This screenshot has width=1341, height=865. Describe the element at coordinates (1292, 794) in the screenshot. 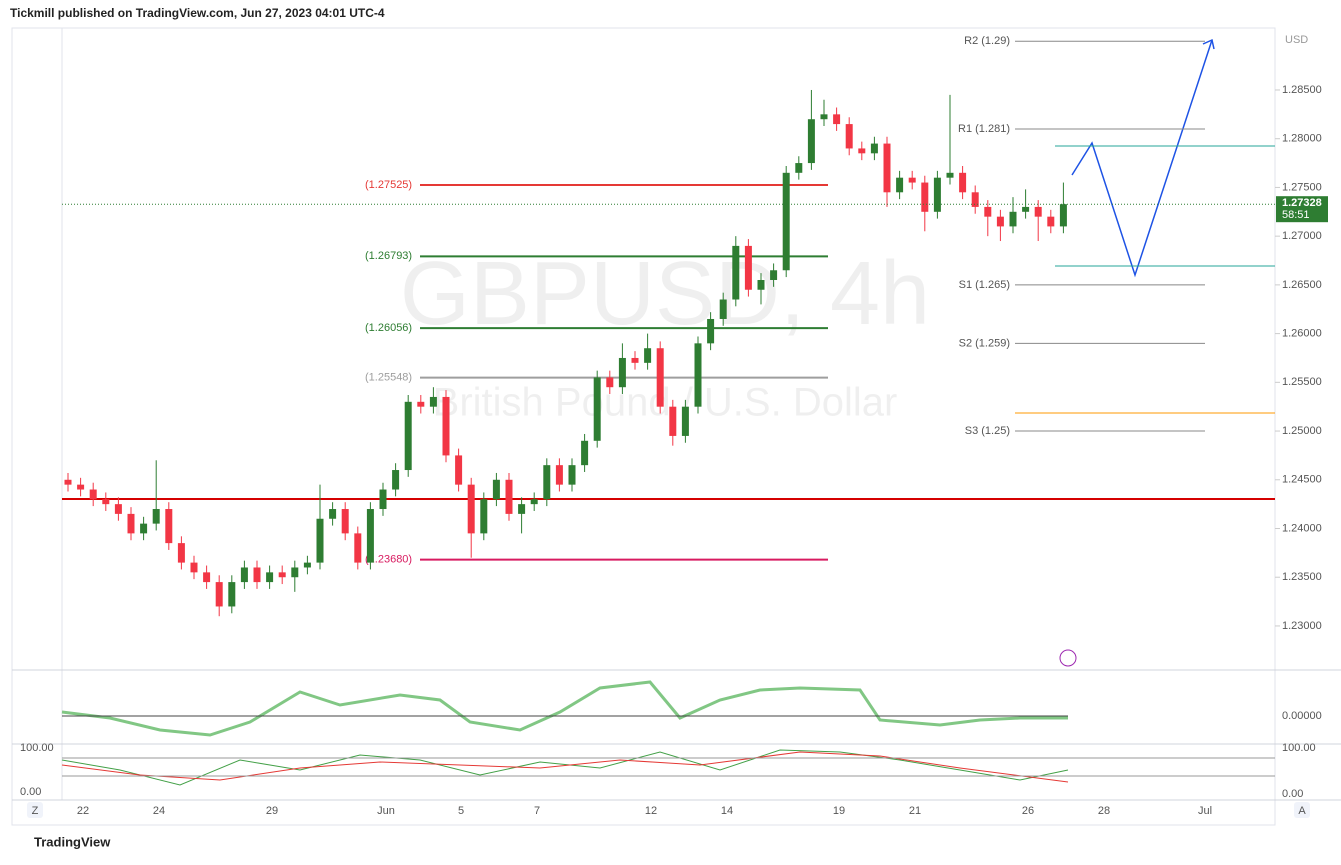

I see `osc-label: 0.00` at that location.